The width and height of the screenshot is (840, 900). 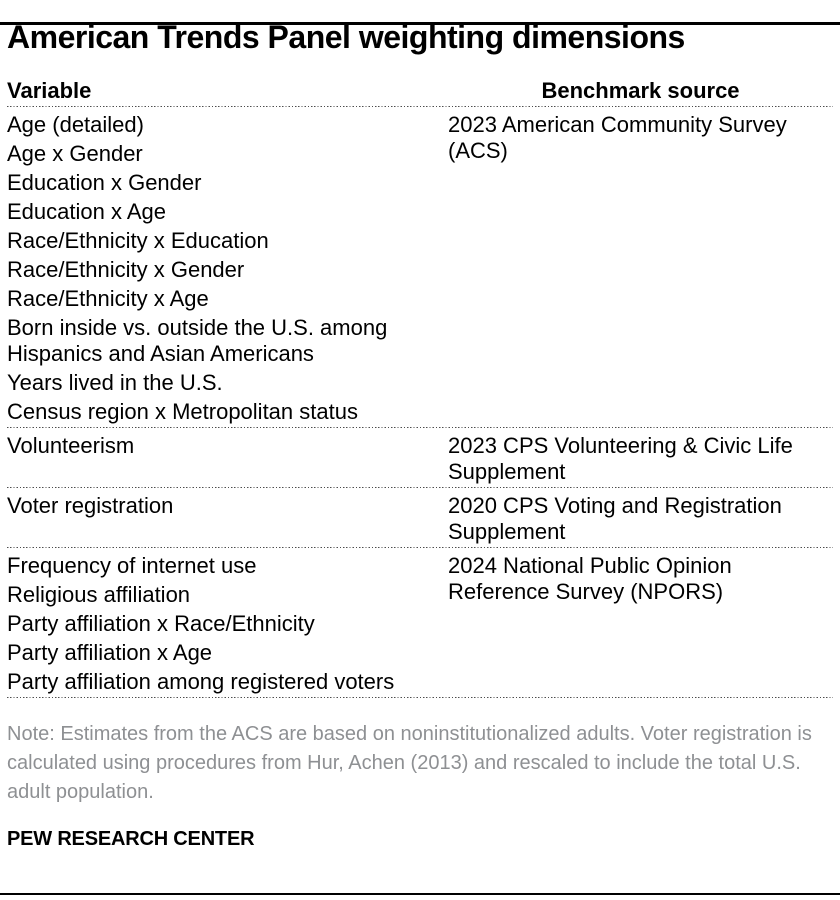 What do you see at coordinates (126, 269) in the screenshot?
I see `variable-cell: Race/Ethnicity x Gender` at bounding box center [126, 269].